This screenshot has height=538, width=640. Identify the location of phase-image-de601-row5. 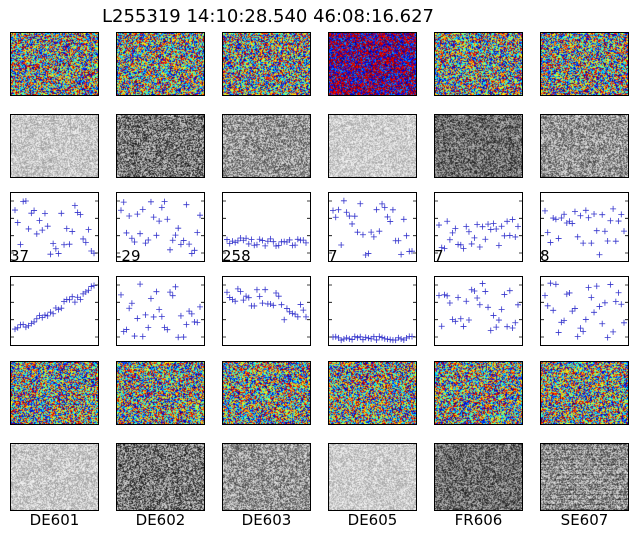
(54, 393).